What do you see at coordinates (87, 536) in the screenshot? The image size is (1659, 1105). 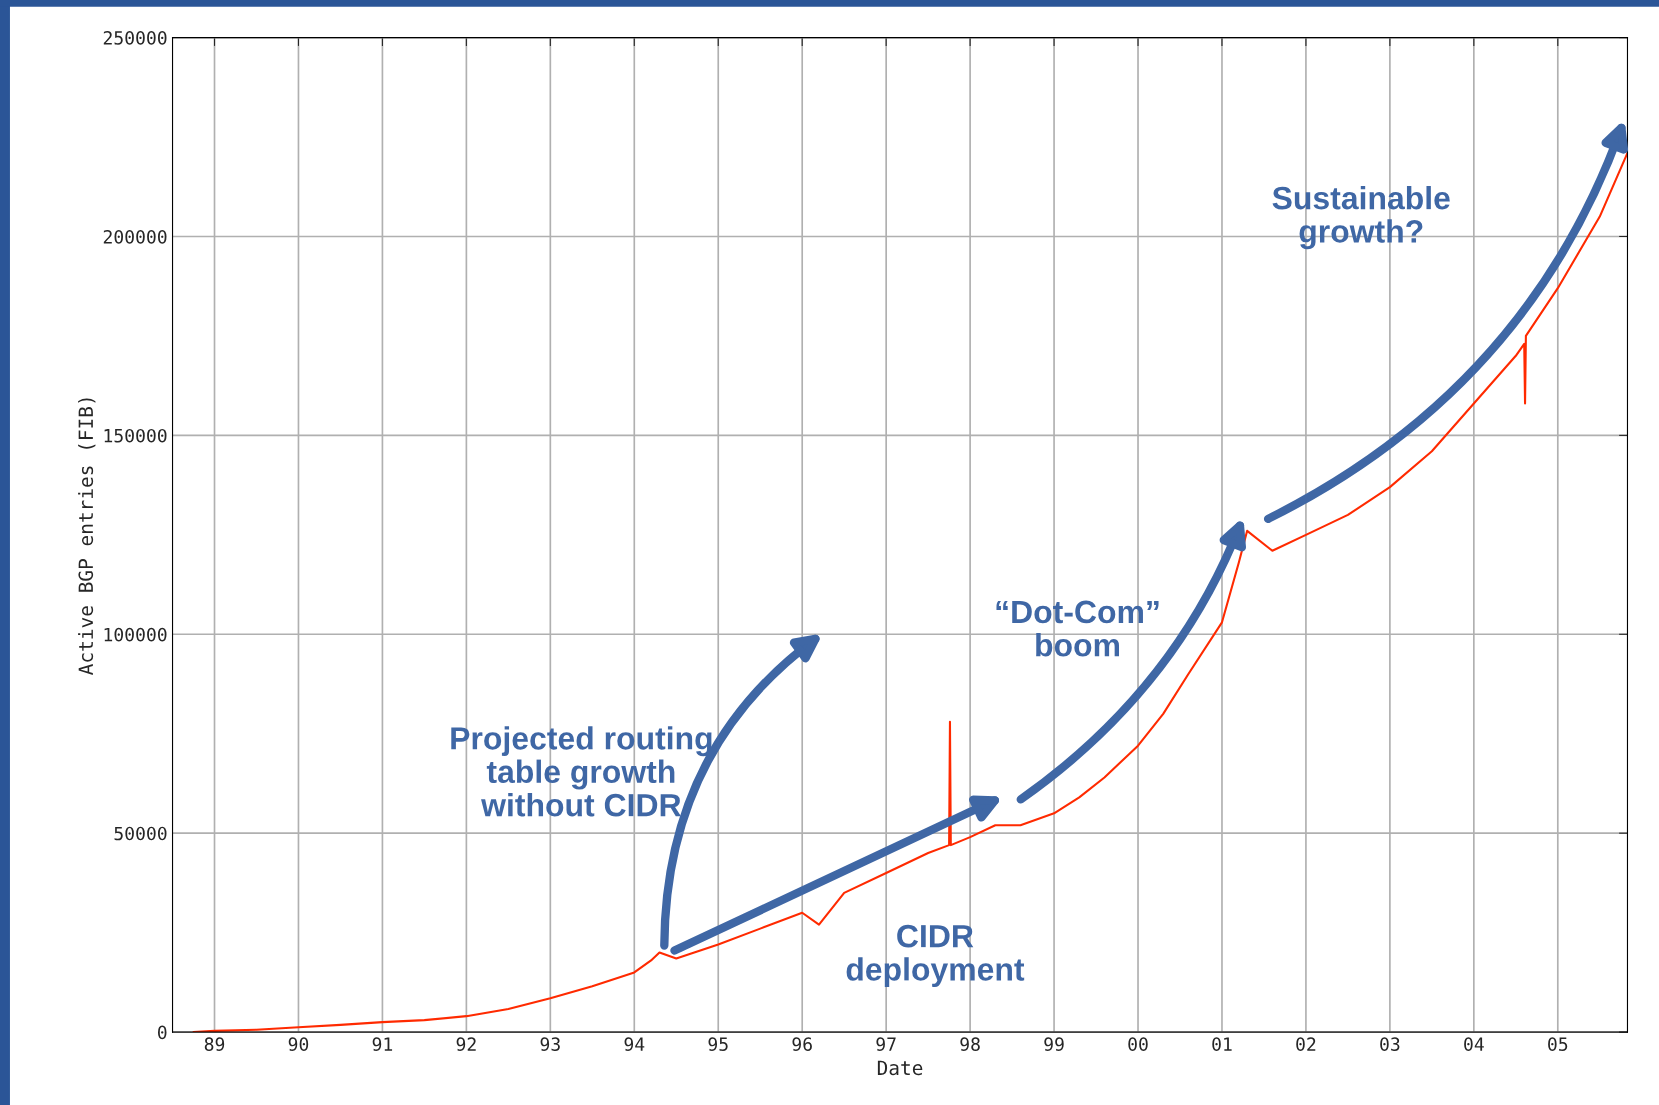 I see `y-axis-title: Active BGP entries (FIB)` at bounding box center [87, 536].